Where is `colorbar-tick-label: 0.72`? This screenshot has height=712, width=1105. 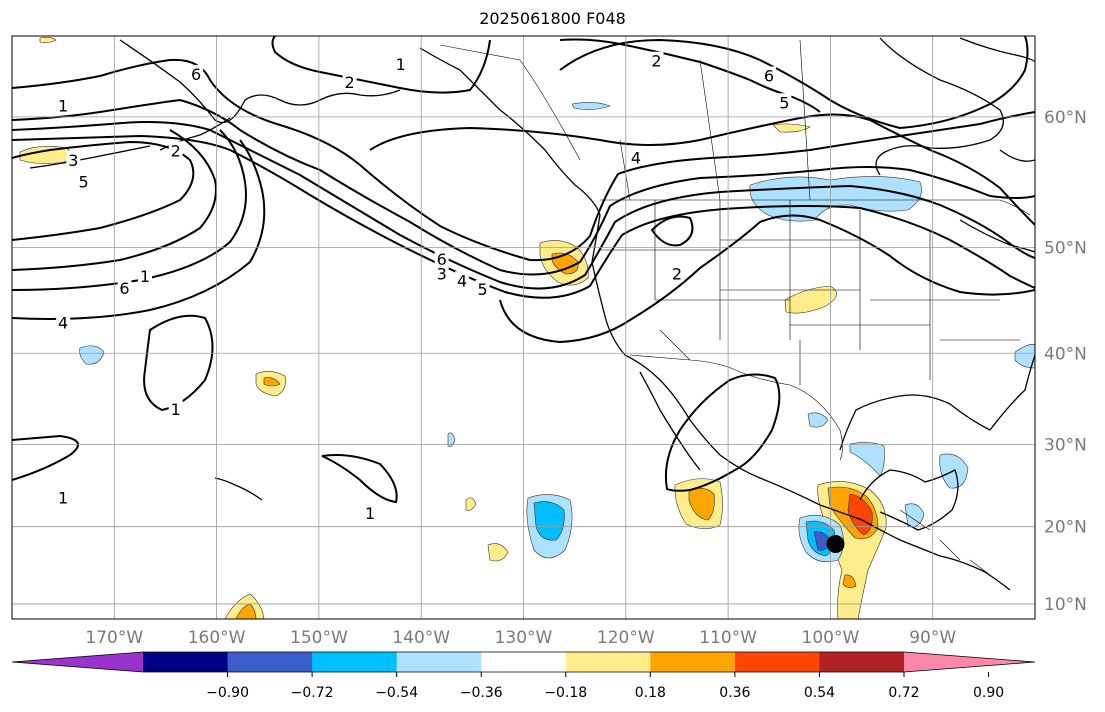
colorbar-tick-label: 0.72 is located at coordinates (903, 693).